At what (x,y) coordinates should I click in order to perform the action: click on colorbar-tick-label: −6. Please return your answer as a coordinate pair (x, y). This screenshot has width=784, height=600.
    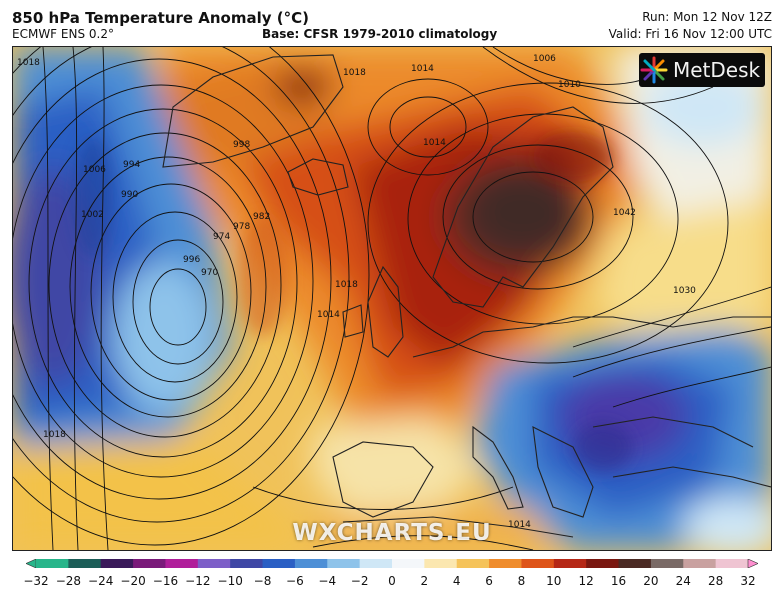
    Looking at the image, I should click on (295, 581).